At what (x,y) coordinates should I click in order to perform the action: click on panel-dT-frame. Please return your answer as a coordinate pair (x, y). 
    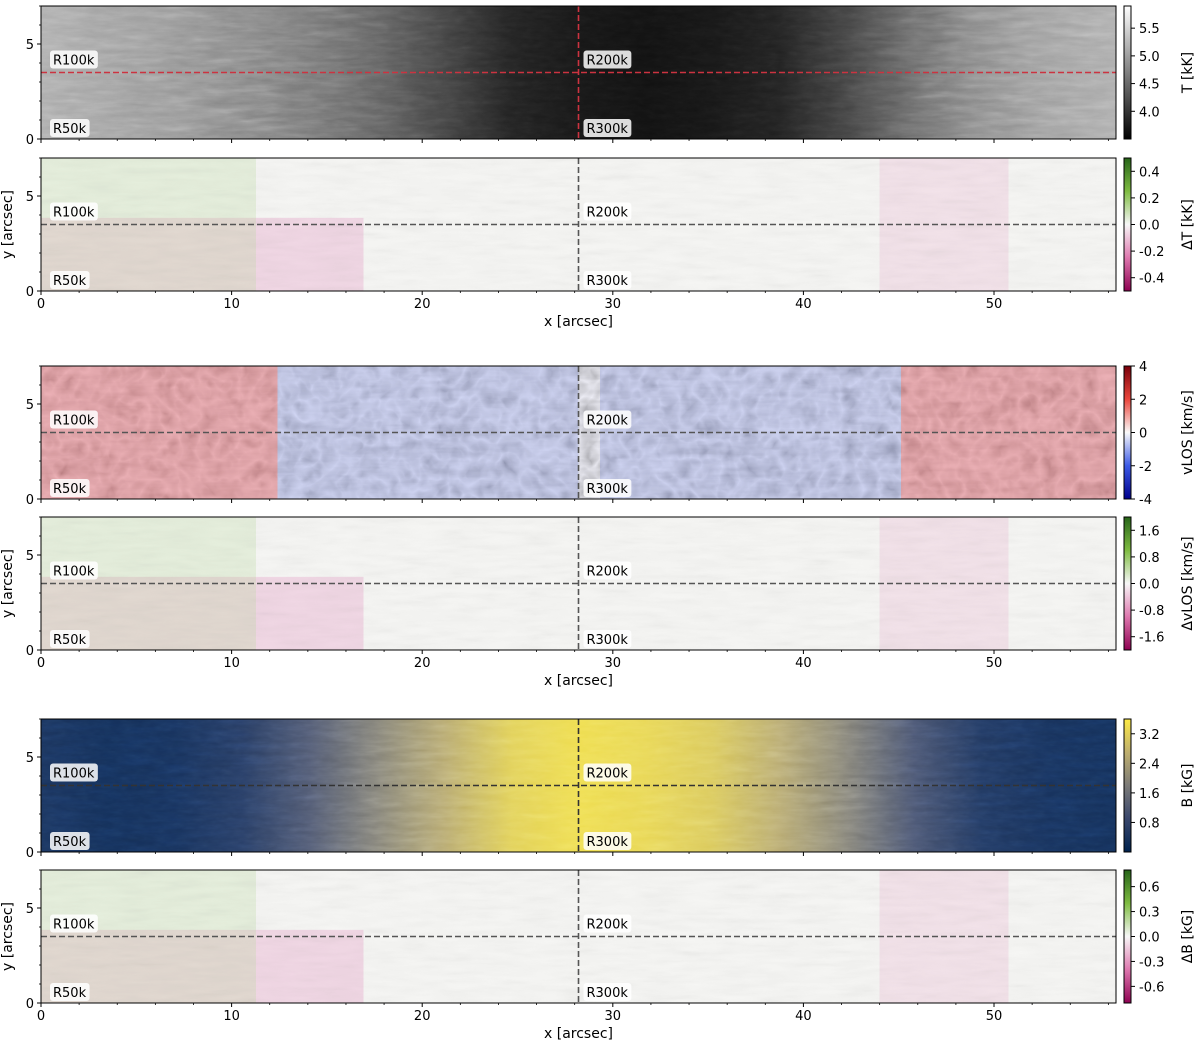
    Looking at the image, I should click on (578, 224).